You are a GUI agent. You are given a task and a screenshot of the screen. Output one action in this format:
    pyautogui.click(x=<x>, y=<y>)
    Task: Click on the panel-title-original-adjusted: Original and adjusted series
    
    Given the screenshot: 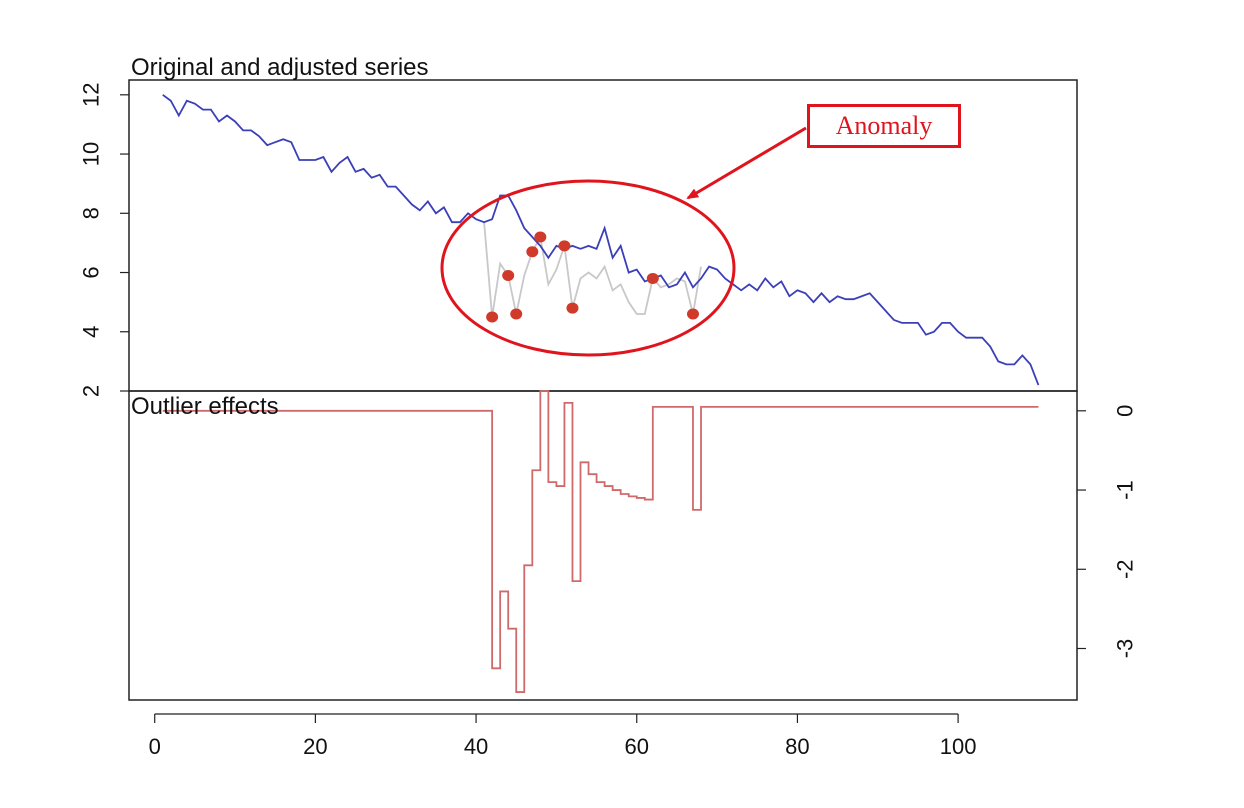 What is the action you would take?
    pyautogui.click(x=280, y=67)
    